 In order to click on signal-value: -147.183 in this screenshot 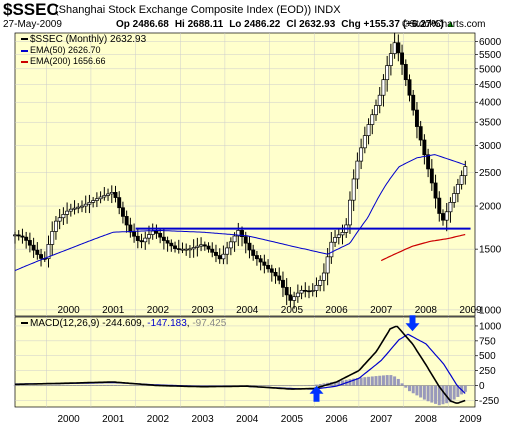, I will do `click(167, 323)`.